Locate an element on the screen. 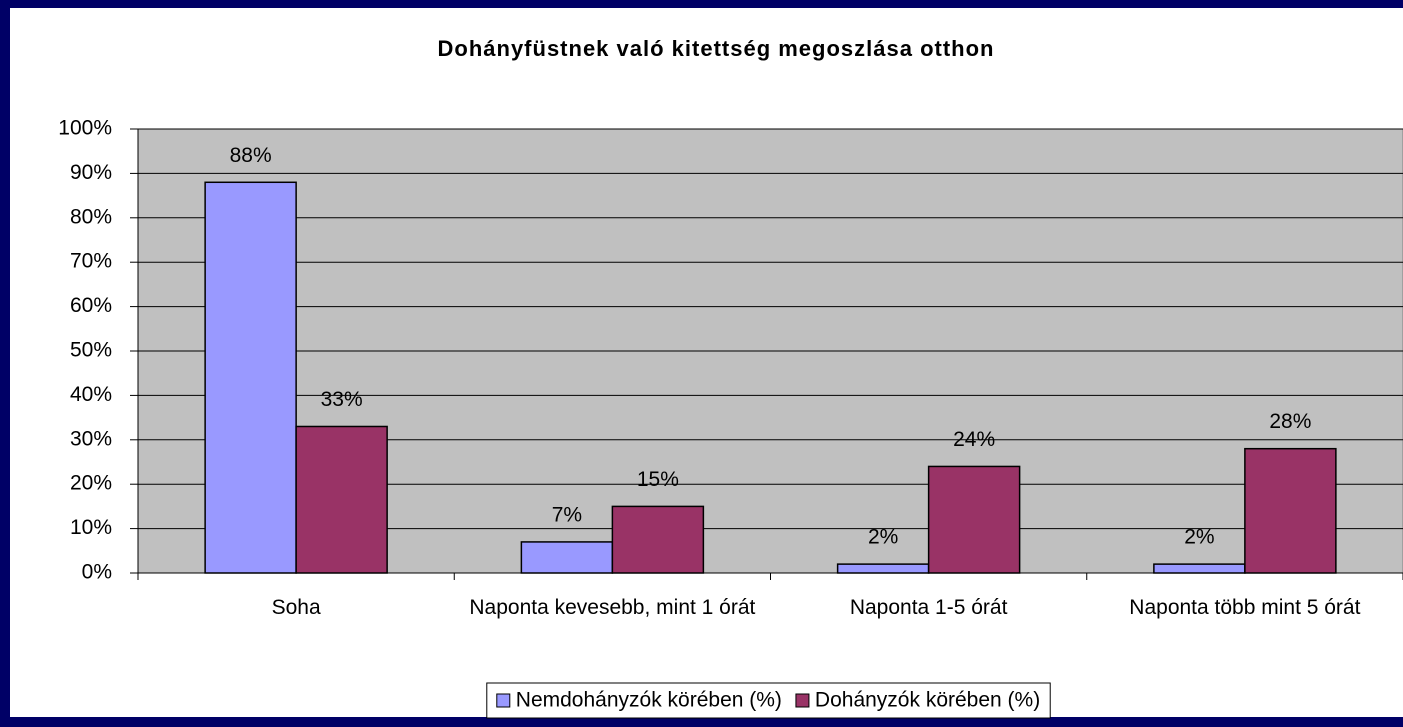 Image resolution: width=1403 pixels, height=727 pixels. y-tick-label: 100% is located at coordinates (85, 128).